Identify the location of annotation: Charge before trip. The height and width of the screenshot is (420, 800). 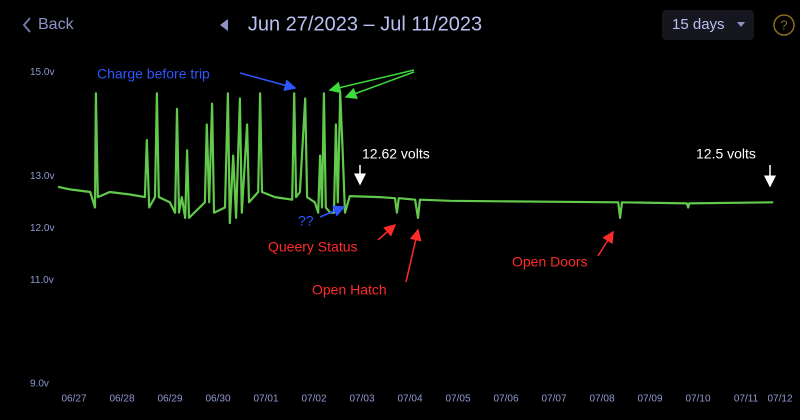
(153, 74).